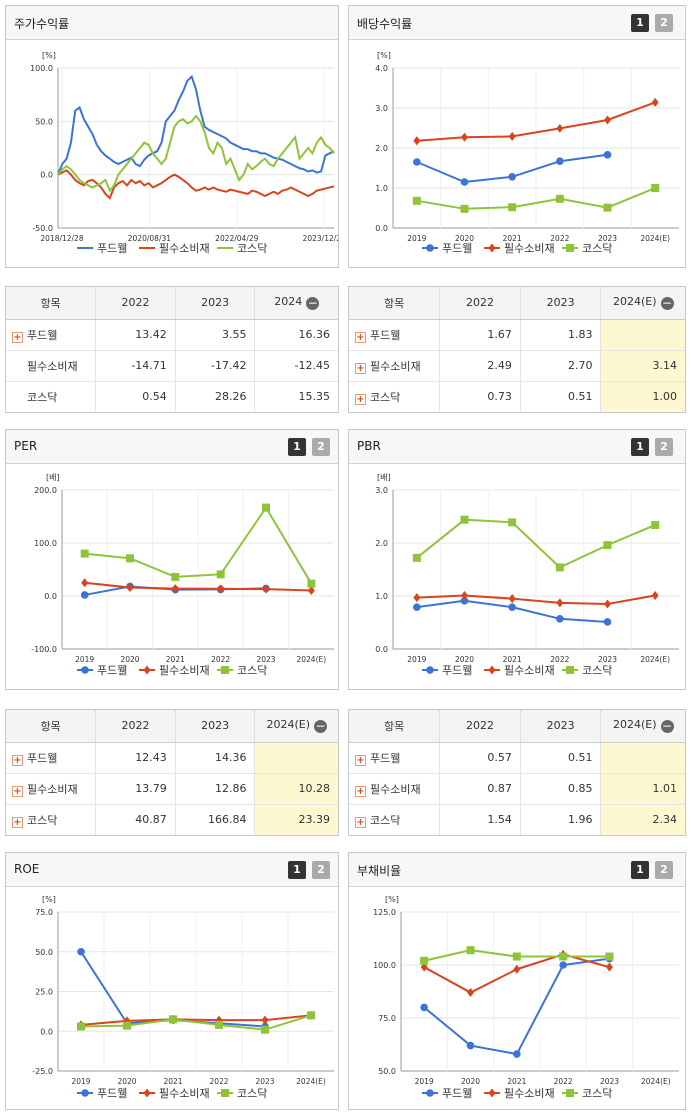  What do you see at coordinates (517, 23) in the screenshot?
I see `panel-header: 배당수익률 1 2` at bounding box center [517, 23].